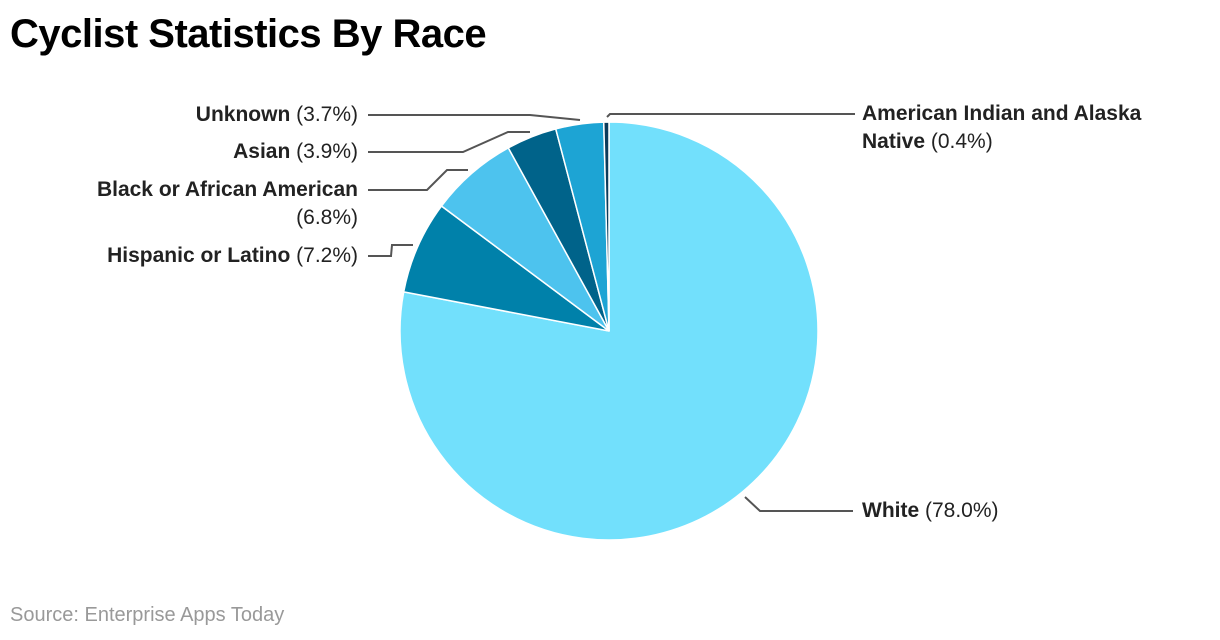 The width and height of the screenshot is (1220, 640). I want to click on leader-line-white, so click(798, 504).